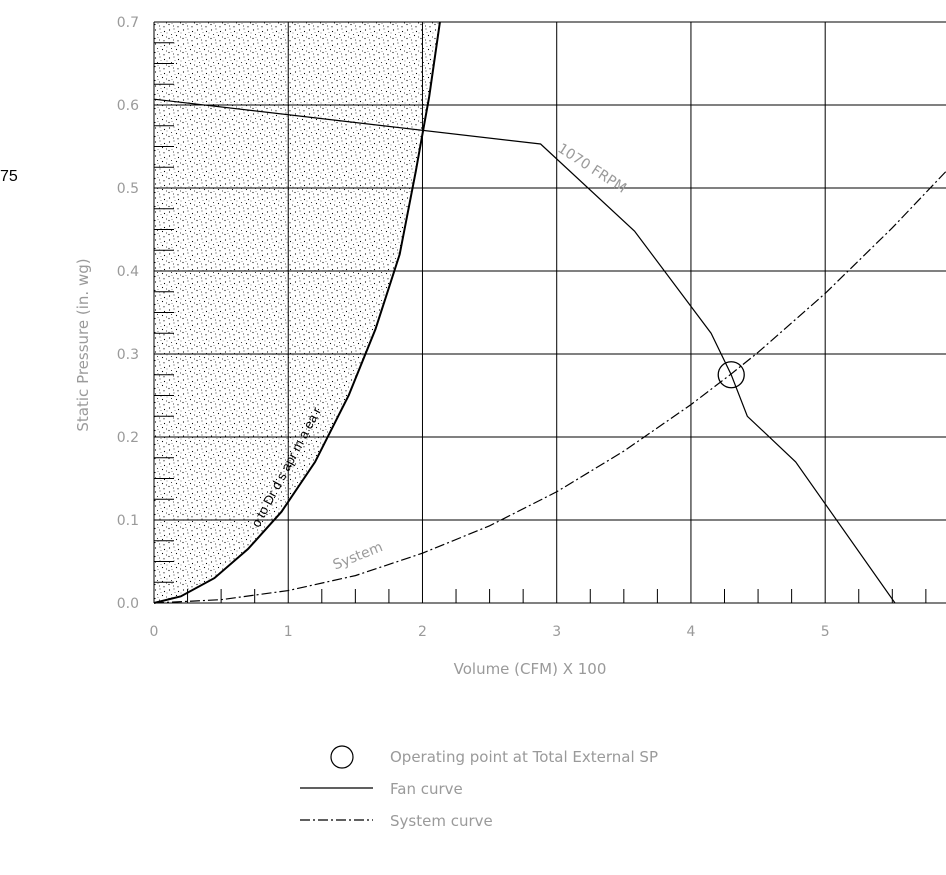 This screenshot has height=875, width=946. What do you see at coordinates (128, 272) in the screenshot?
I see `y-tick-label: 0.4` at bounding box center [128, 272].